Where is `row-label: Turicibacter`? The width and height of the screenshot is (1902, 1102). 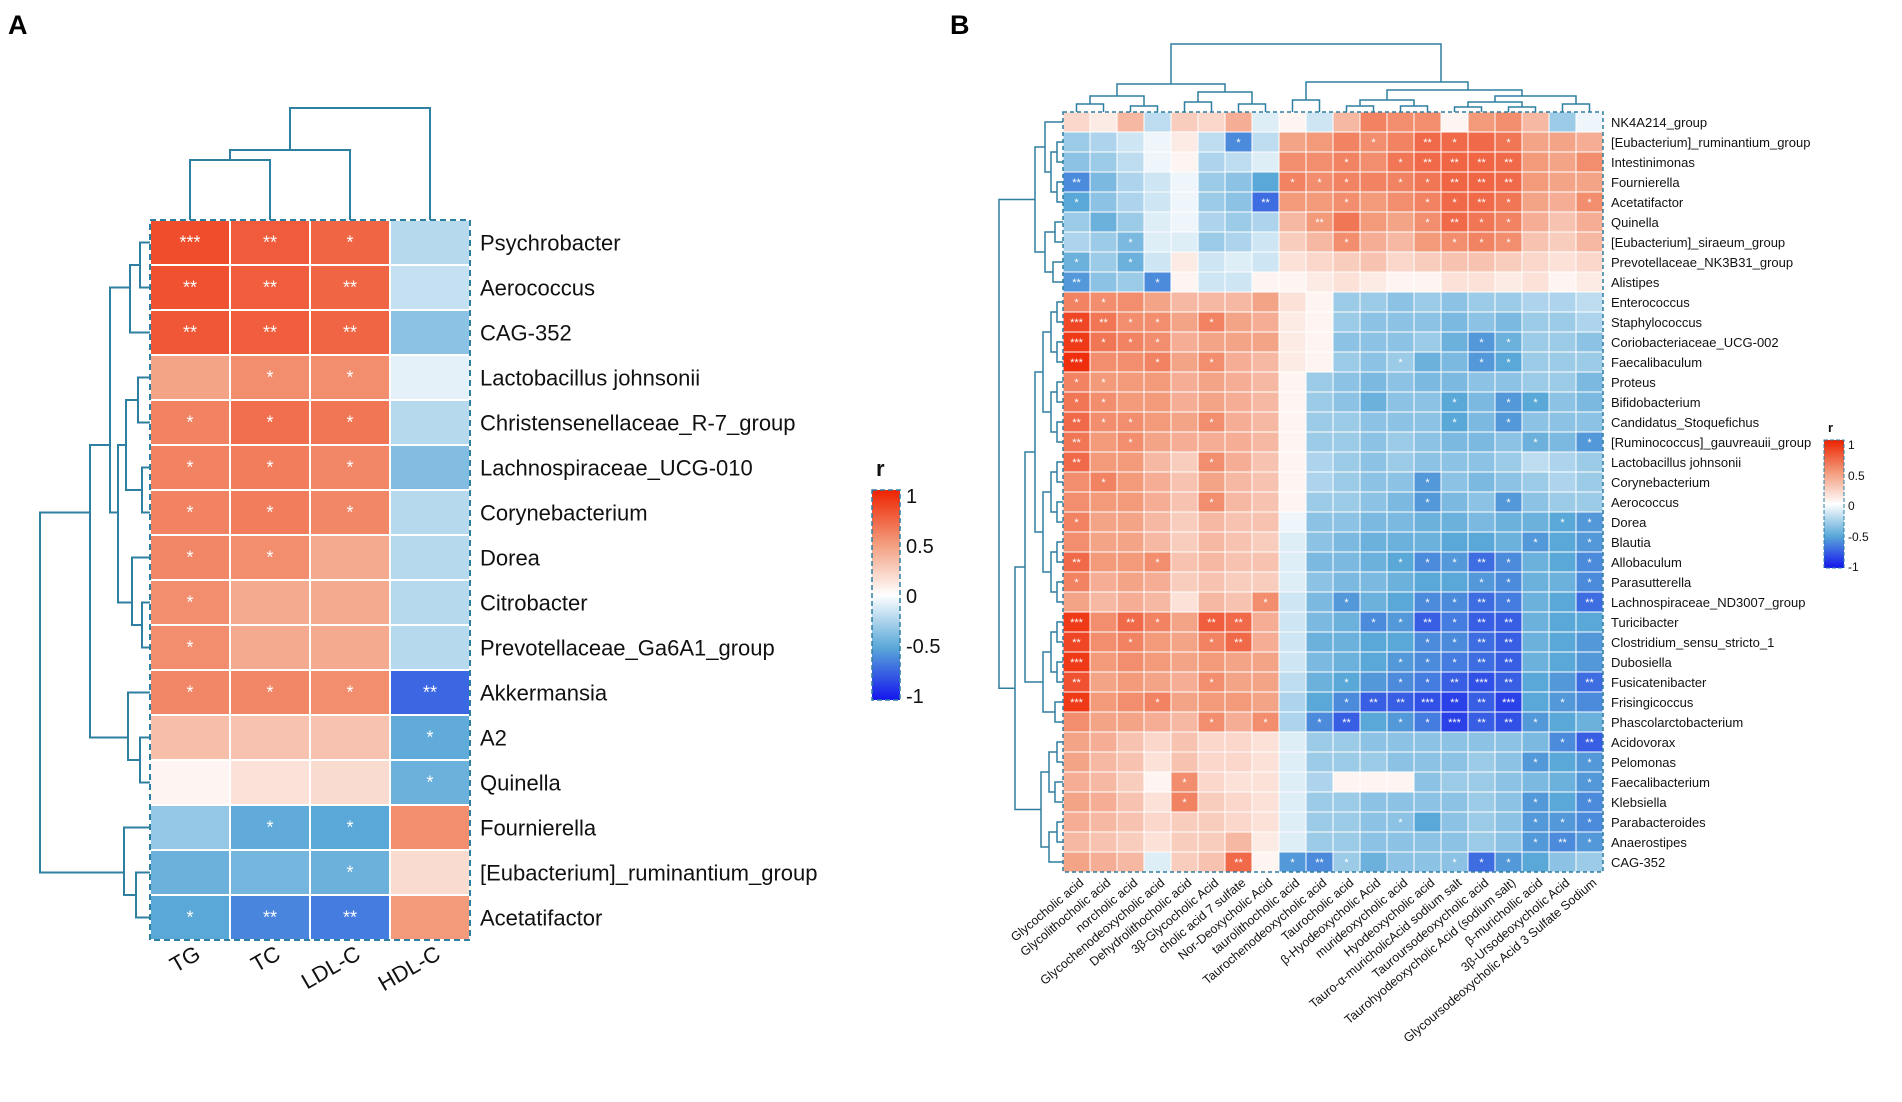 row-label: Turicibacter is located at coordinates (1645, 622).